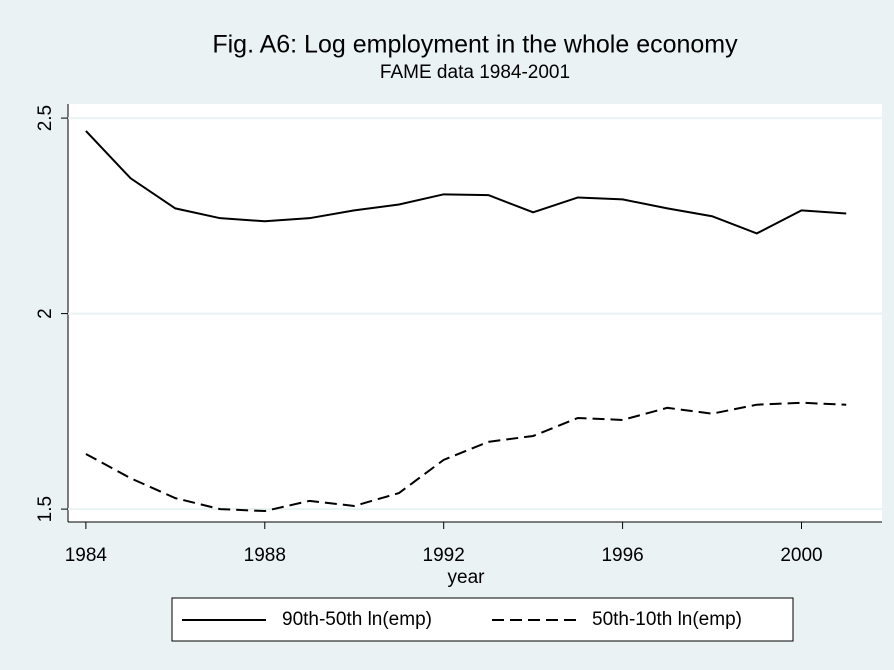 The width and height of the screenshot is (894, 670). I want to click on x-tick-label: 2000, so click(801, 555).